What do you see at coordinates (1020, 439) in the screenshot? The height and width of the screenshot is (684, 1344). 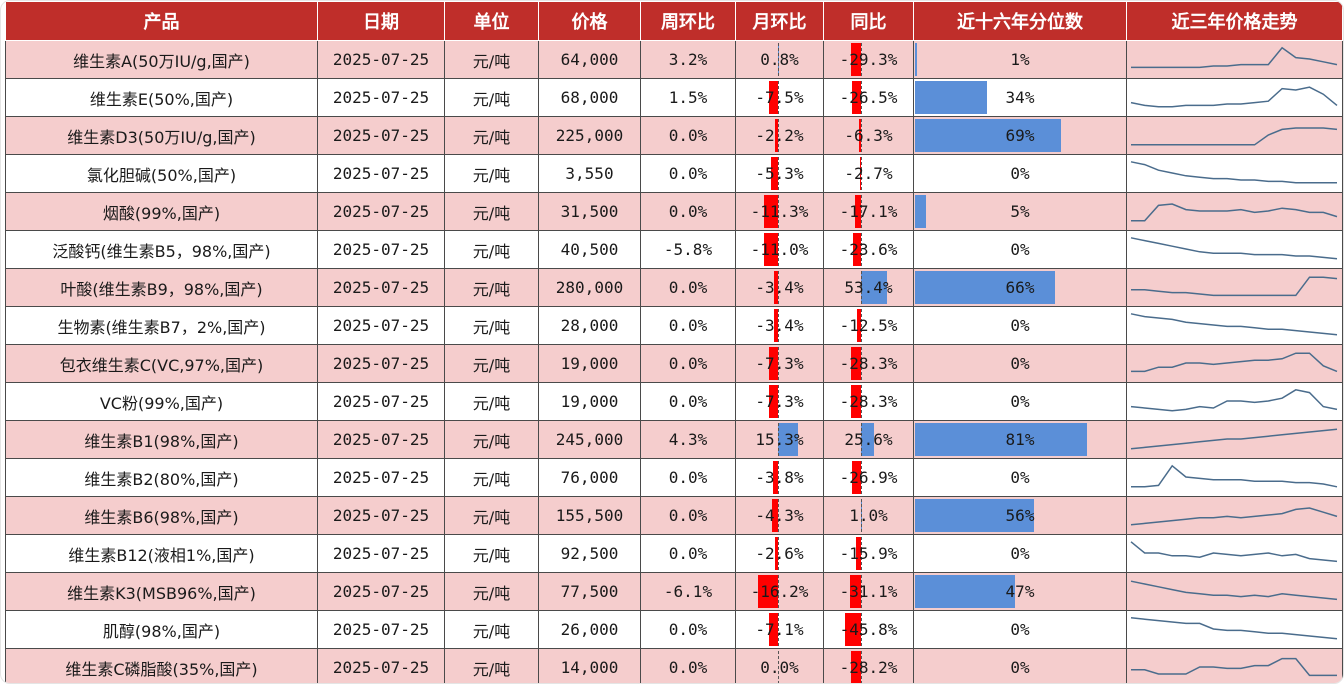 I see `percentile-cell: 81%` at bounding box center [1020, 439].